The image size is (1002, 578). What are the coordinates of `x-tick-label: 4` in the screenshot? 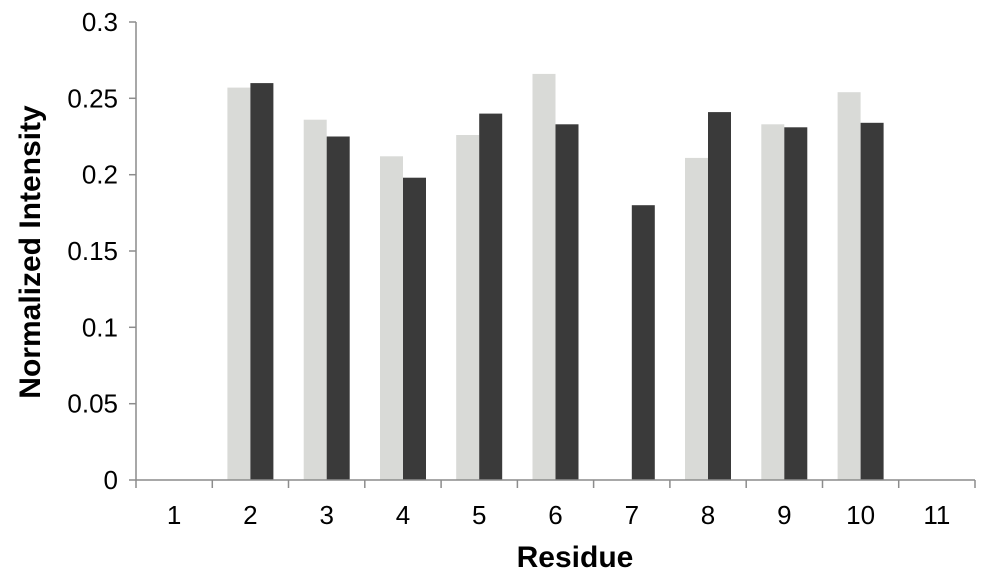 It's located at (403, 515).